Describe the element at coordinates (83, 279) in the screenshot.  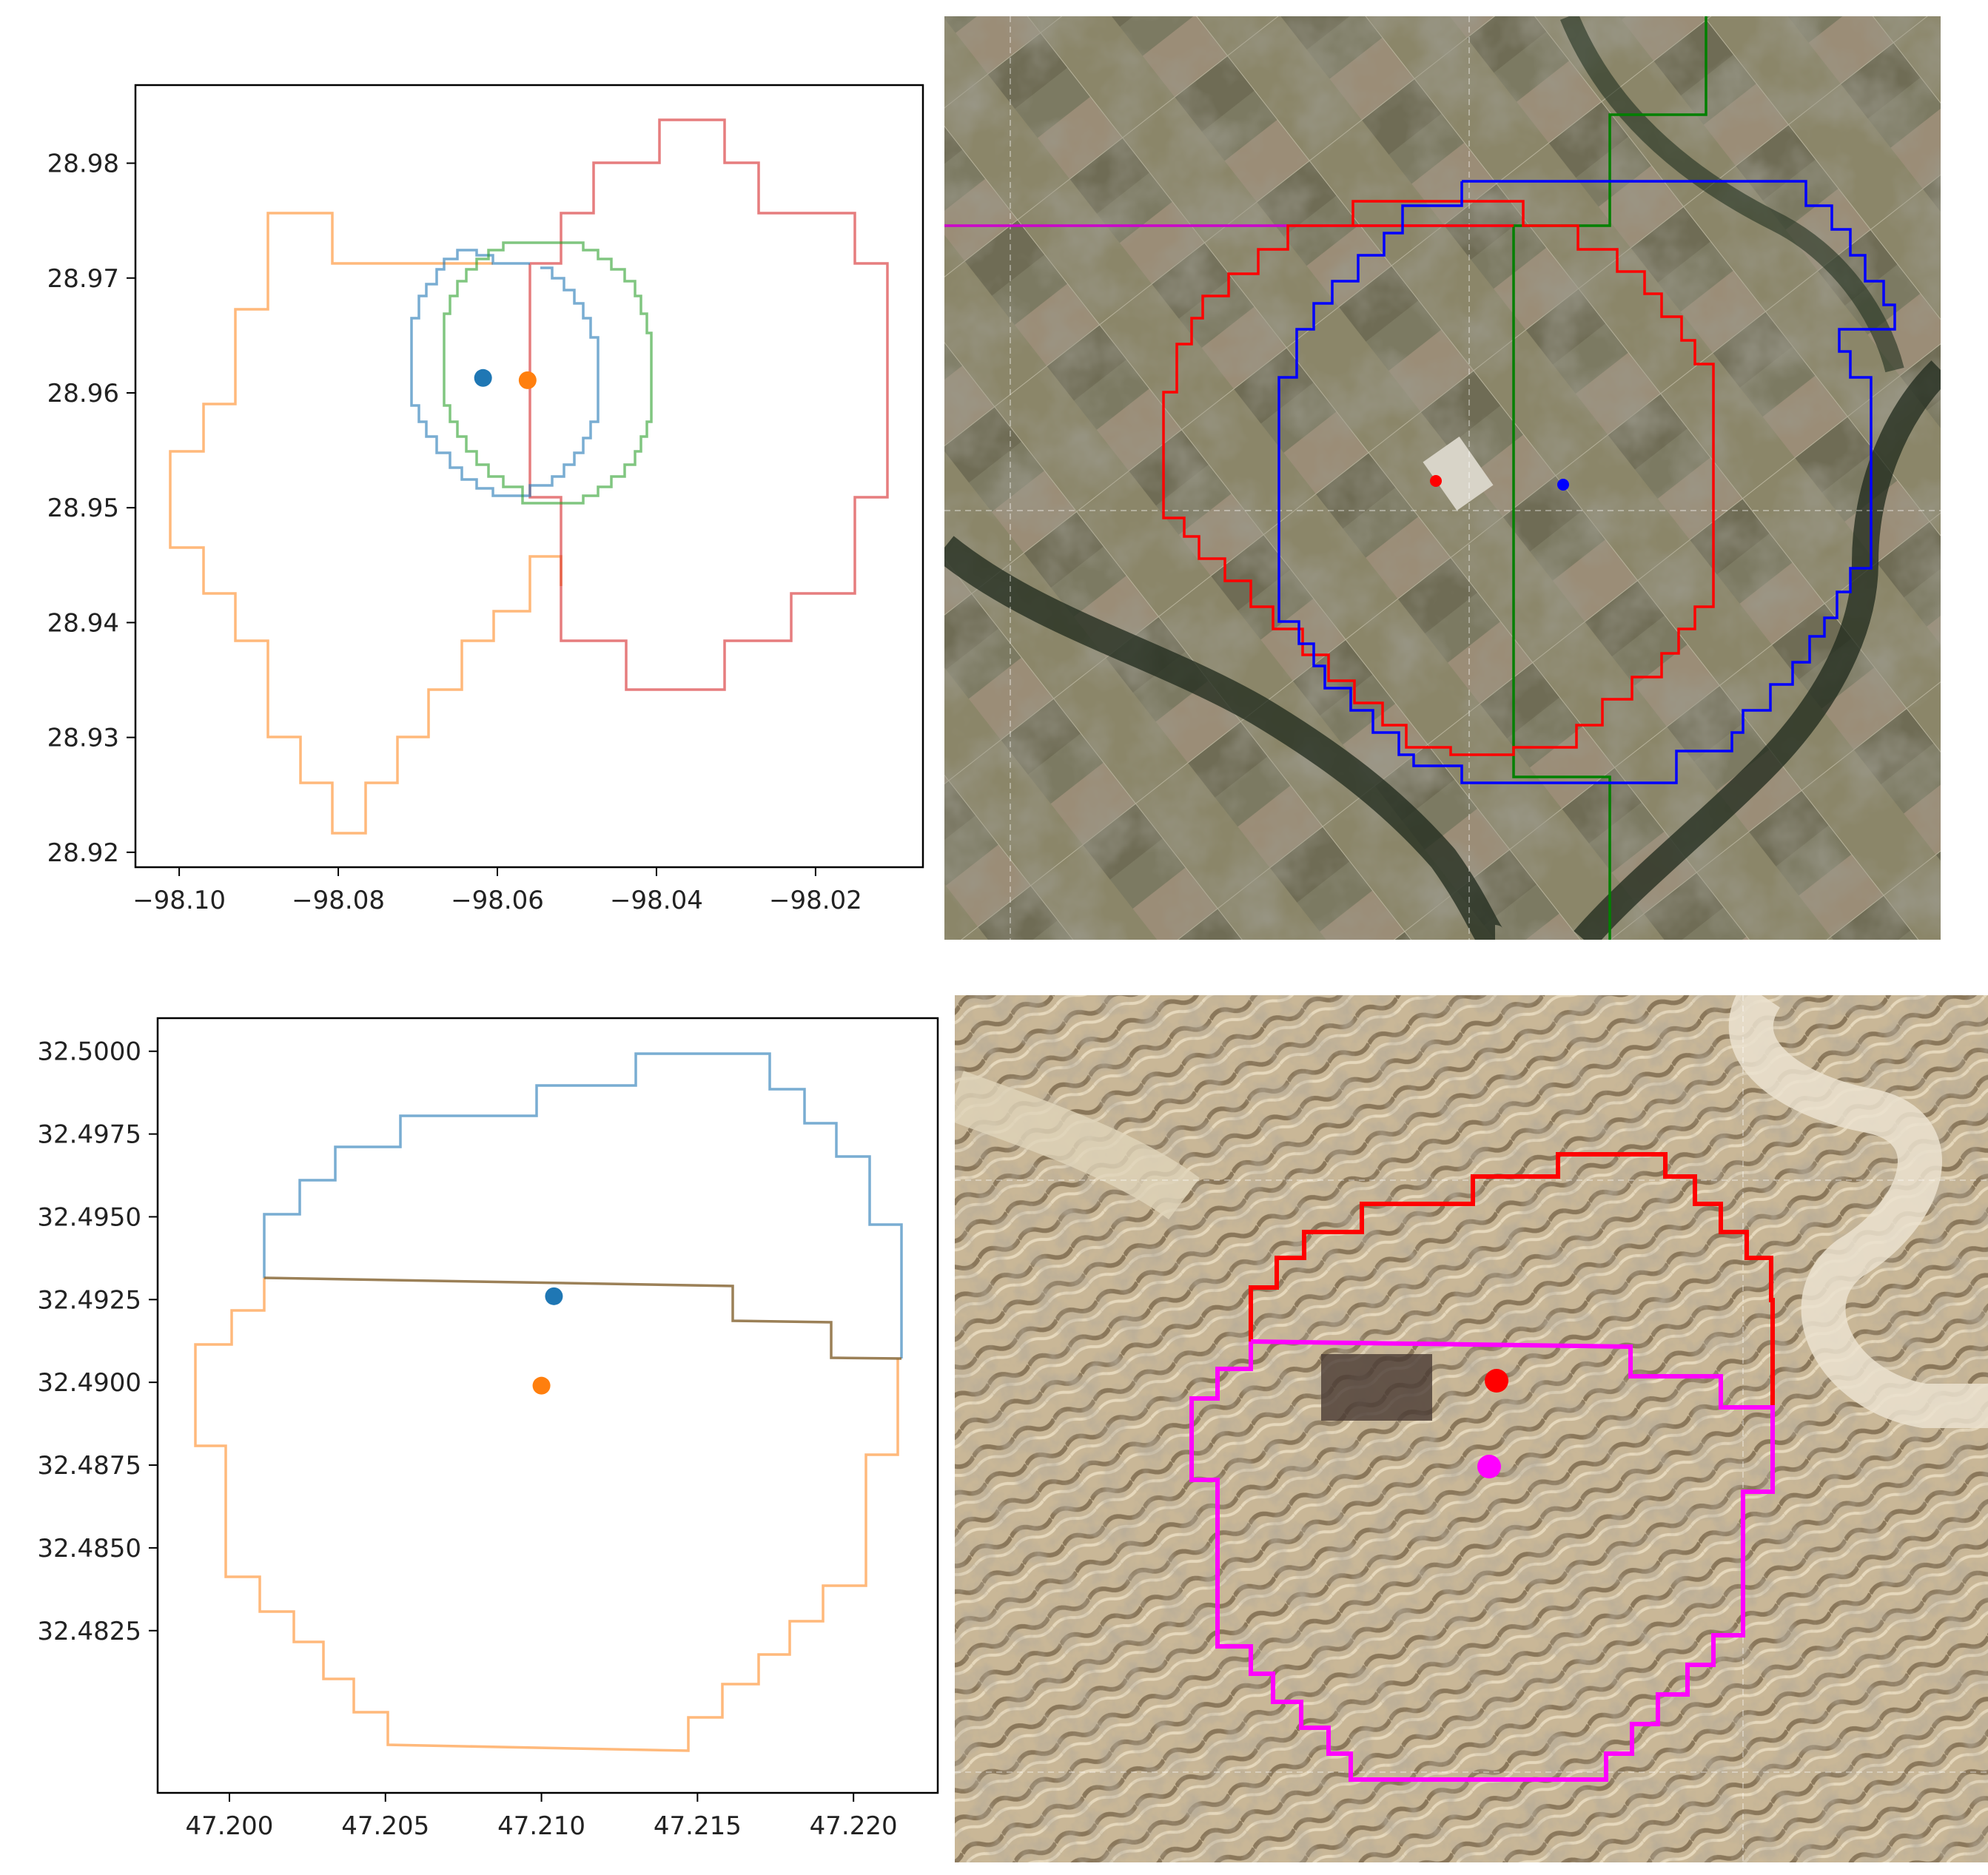
I see `y-tick-label: 28.97` at that location.